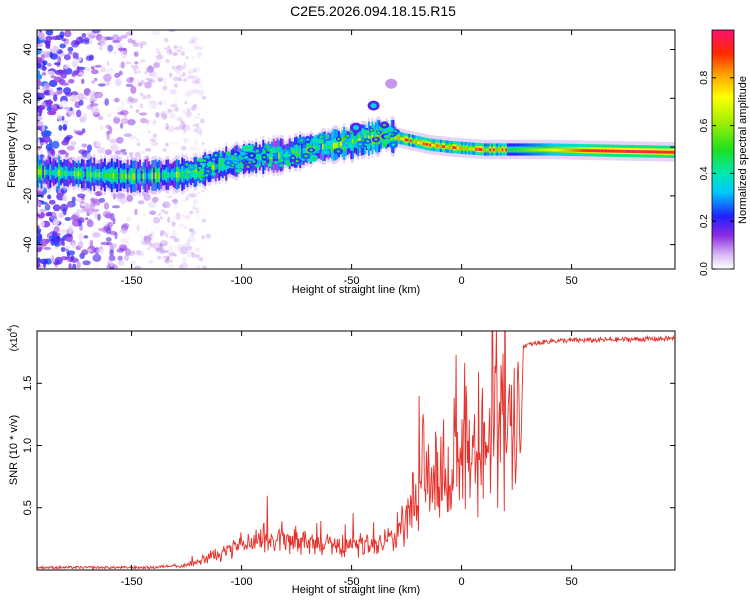 This screenshot has height=600, width=750. Describe the element at coordinates (356, 290) in the screenshot. I see `spectrogram-x-axis-label: Height of straight line (km)` at that location.